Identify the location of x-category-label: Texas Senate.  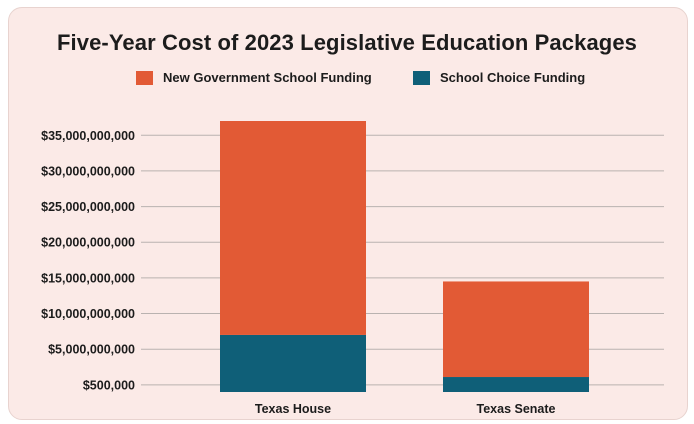
(516, 409).